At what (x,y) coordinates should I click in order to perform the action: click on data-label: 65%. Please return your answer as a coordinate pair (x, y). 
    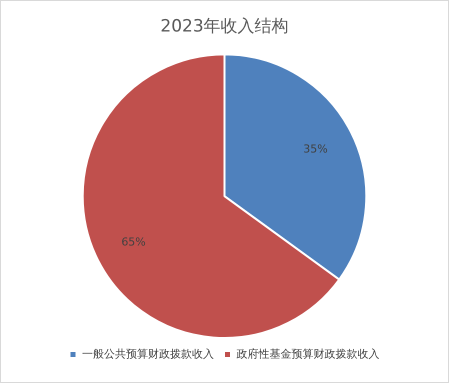
    Looking at the image, I should click on (133, 241).